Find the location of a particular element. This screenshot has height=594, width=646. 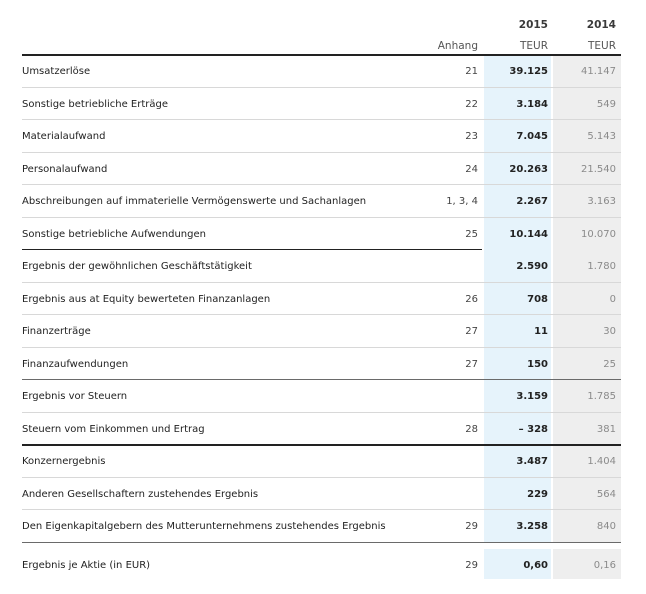

current-year-column-shade is located at coordinates (517, 298).